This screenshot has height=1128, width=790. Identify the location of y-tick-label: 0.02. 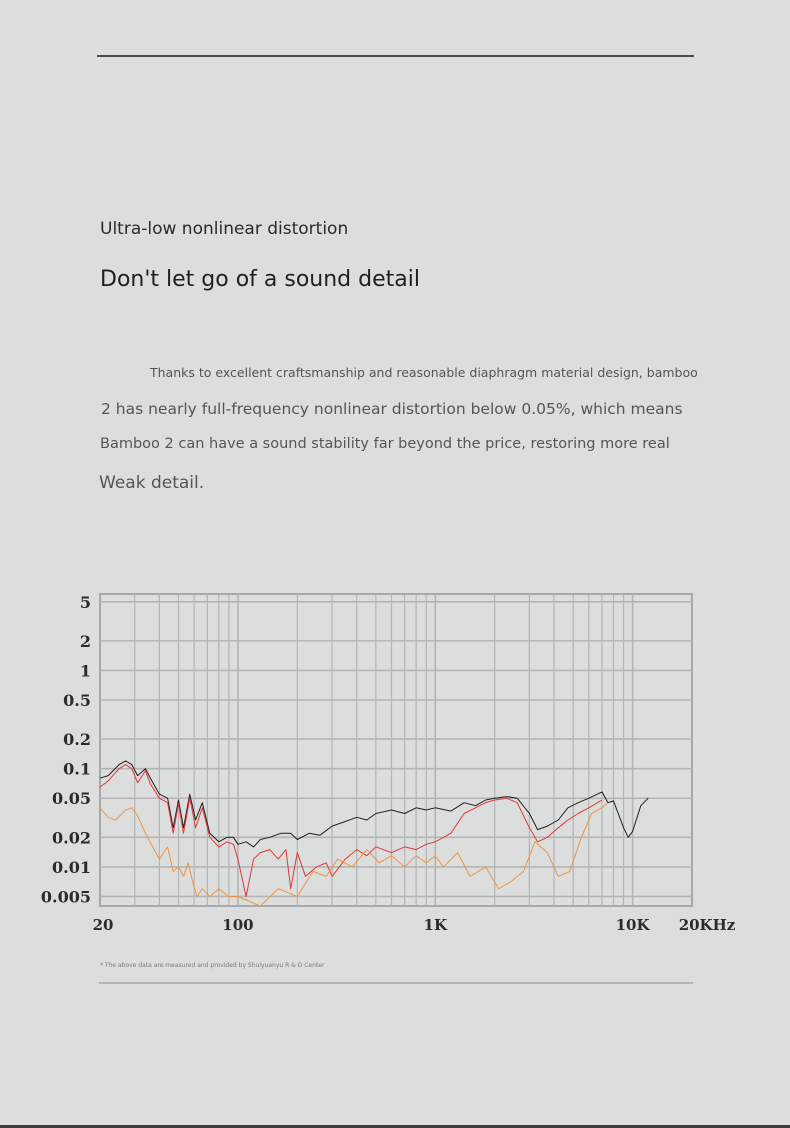
(71, 837).